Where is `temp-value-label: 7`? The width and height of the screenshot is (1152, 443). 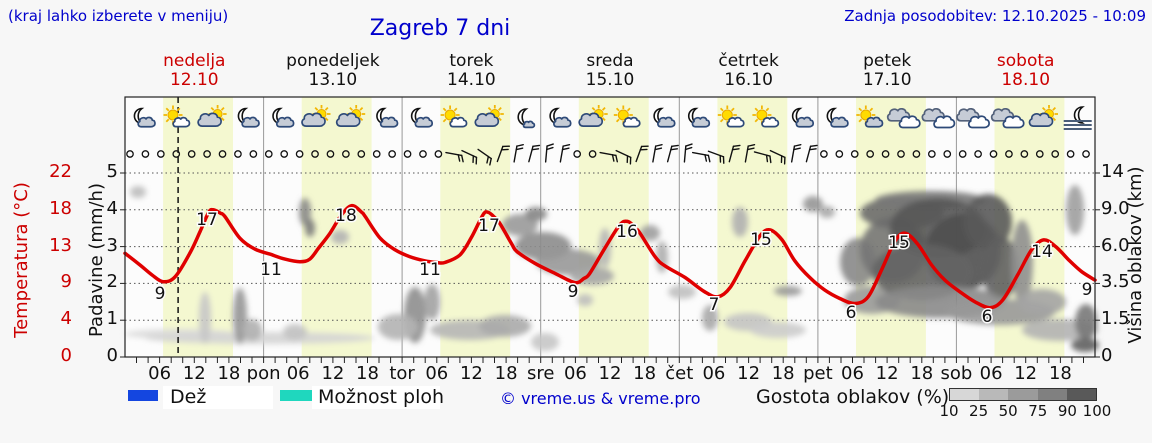 temp-value-label: 7 is located at coordinates (714, 305).